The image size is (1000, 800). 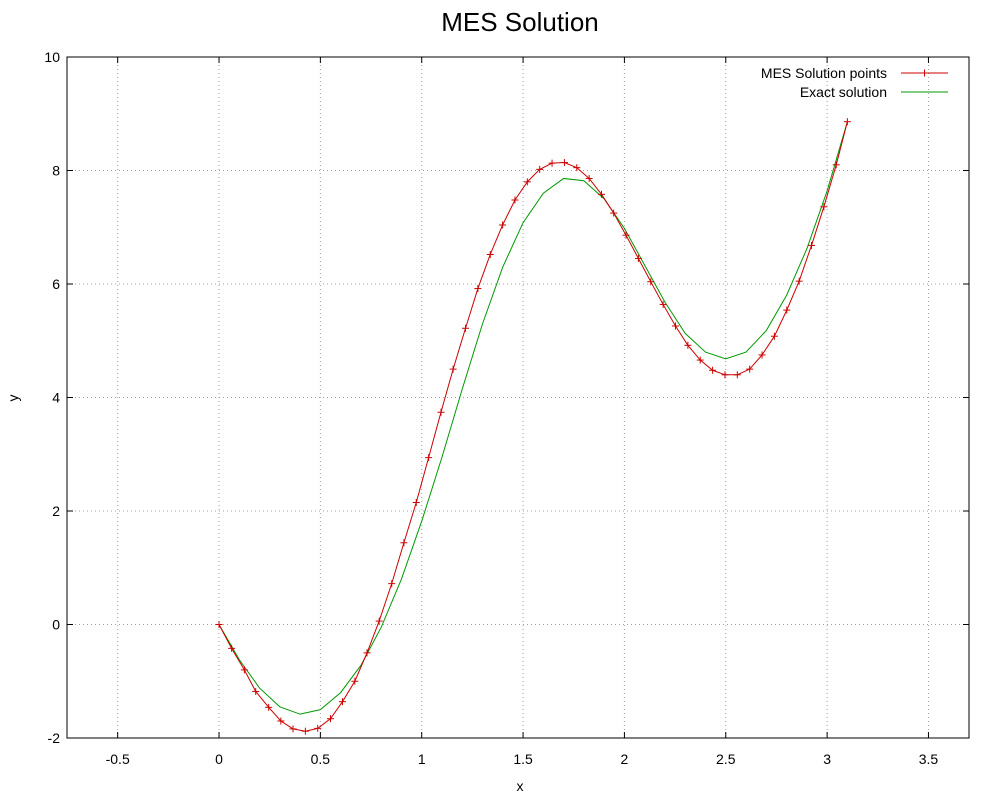 What do you see at coordinates (422, 759) in the screenshot?
I see `x-tick-label: 1` at bounding box center [422, 759].